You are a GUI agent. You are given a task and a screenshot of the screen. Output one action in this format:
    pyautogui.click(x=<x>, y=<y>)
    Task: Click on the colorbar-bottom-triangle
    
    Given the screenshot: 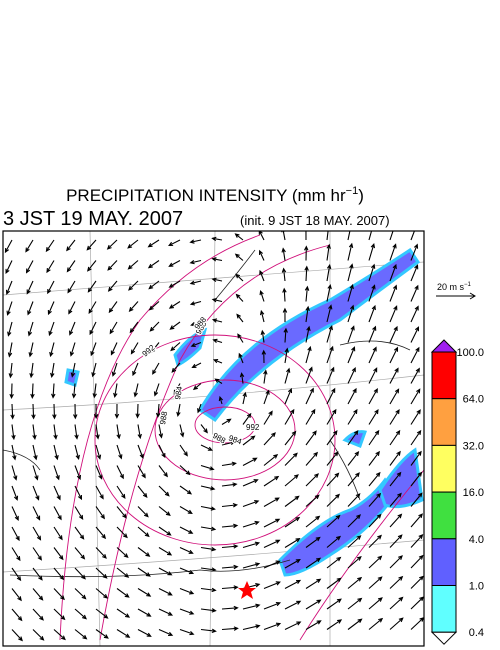 What is the action you would take?
    pyautogui.click(x=444, y=638)
    